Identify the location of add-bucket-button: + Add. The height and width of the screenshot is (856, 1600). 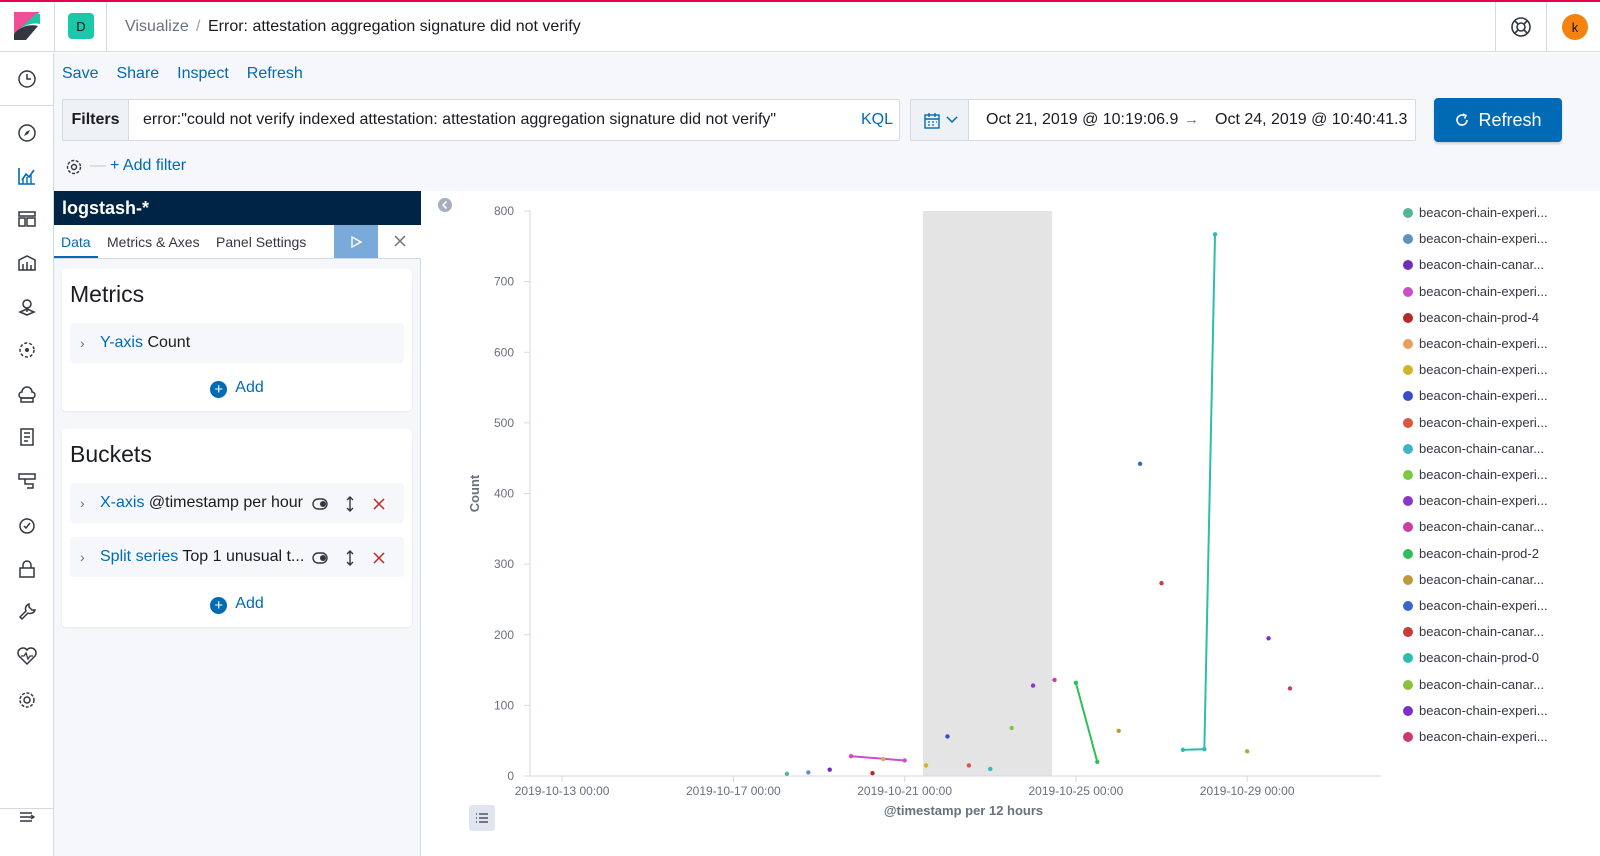
(237, 604).